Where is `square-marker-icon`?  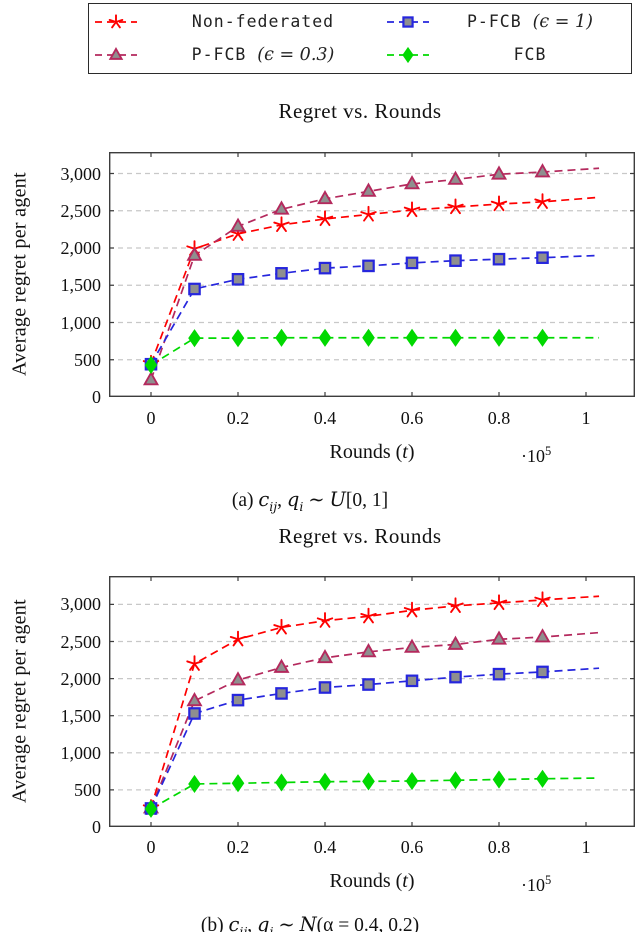 square-marker-icon is located at coordinates (408, 22).